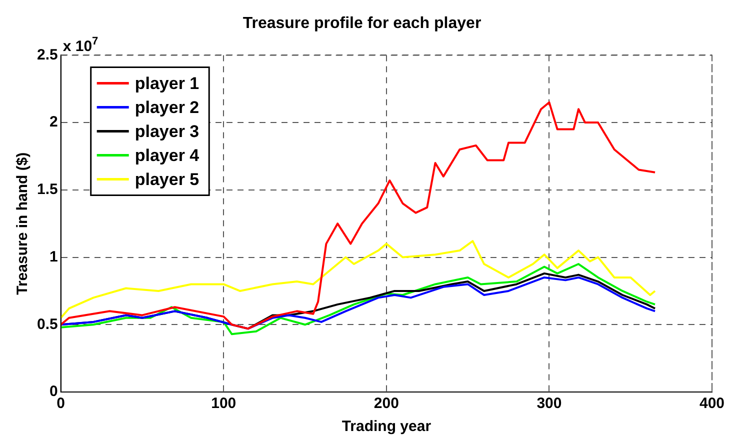  What do you see at coordinates (54, 391) in the screenshot?
I see `y-tick-label: 0` at bounding box center [54, 391].